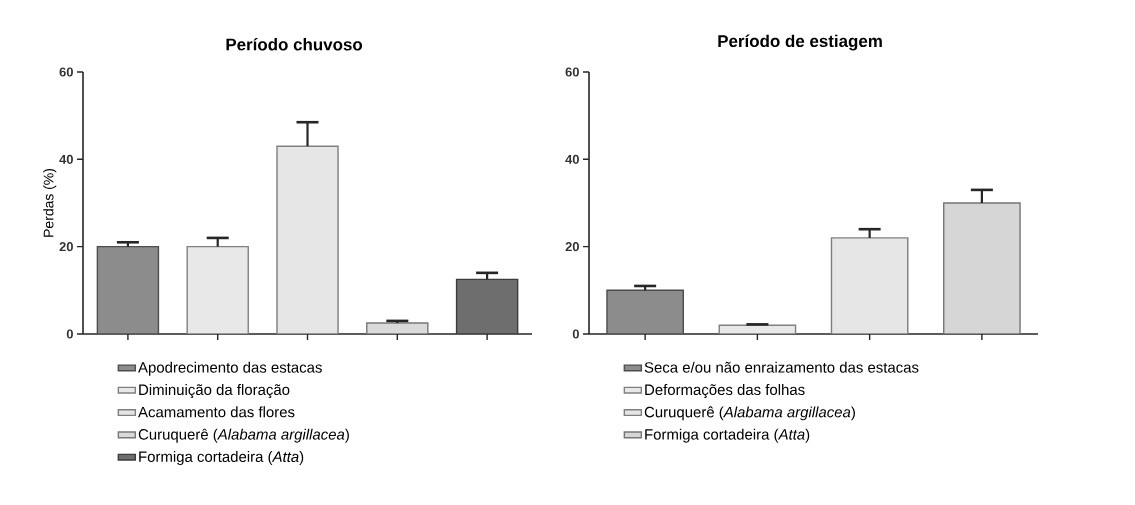 This screenshot has width=1135, height=505. I want to click on legend-label: Seca e/ou não enraizamento das estacas, so click(781, 367).